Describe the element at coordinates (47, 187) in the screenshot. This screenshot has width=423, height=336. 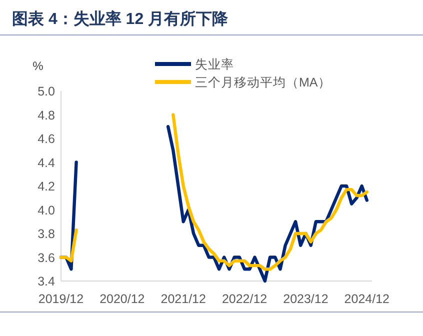
I see `y-tick-label: 4.2` at that location.